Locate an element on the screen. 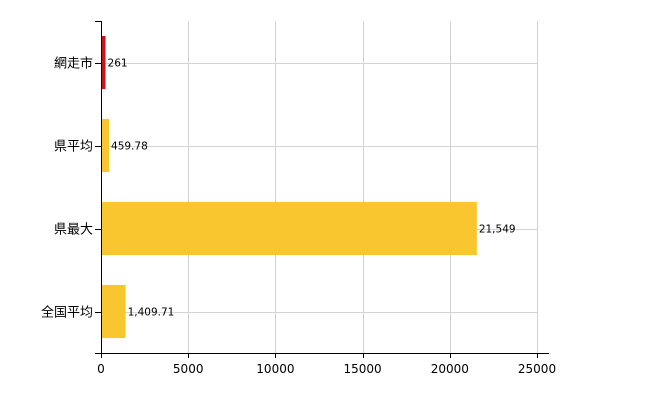 This screenshot has width=650, height=405. data-label: 459.78 is located at coordinates (129, 147).